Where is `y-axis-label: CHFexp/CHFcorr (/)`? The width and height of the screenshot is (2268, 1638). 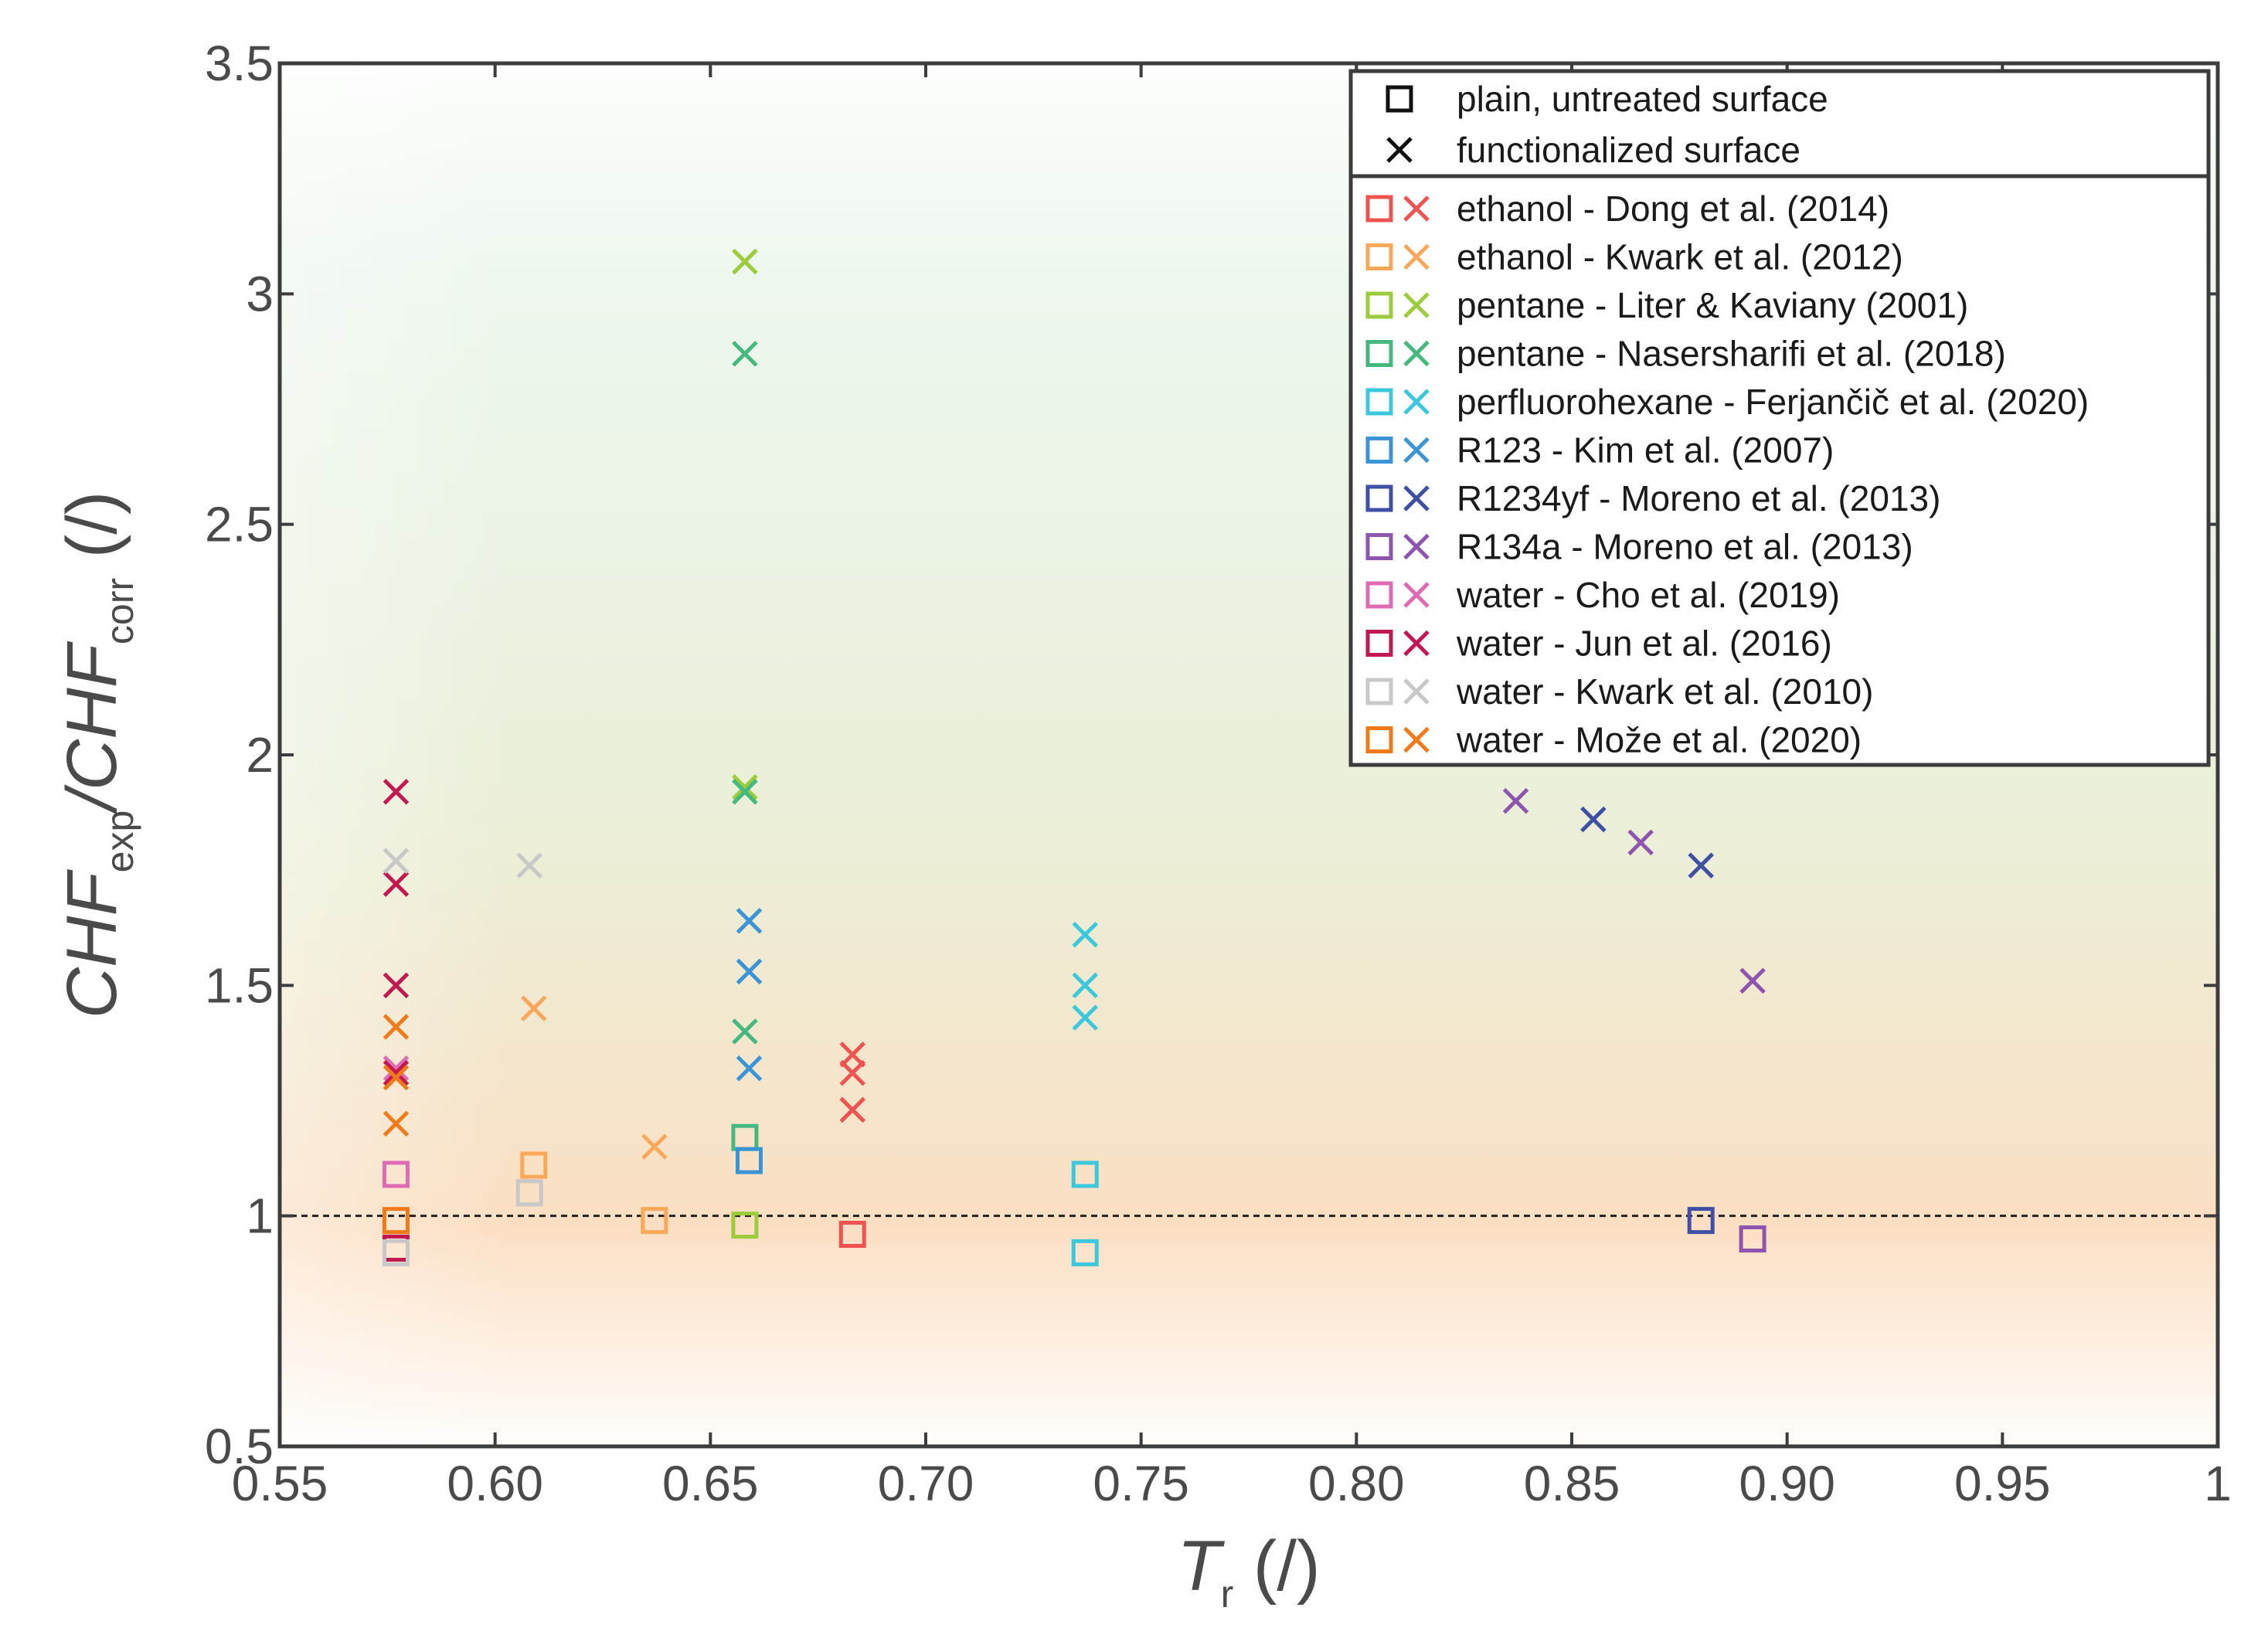
y-axis-label: CHFexp/CHFcorr (/) is located at coordinates (97, 755).